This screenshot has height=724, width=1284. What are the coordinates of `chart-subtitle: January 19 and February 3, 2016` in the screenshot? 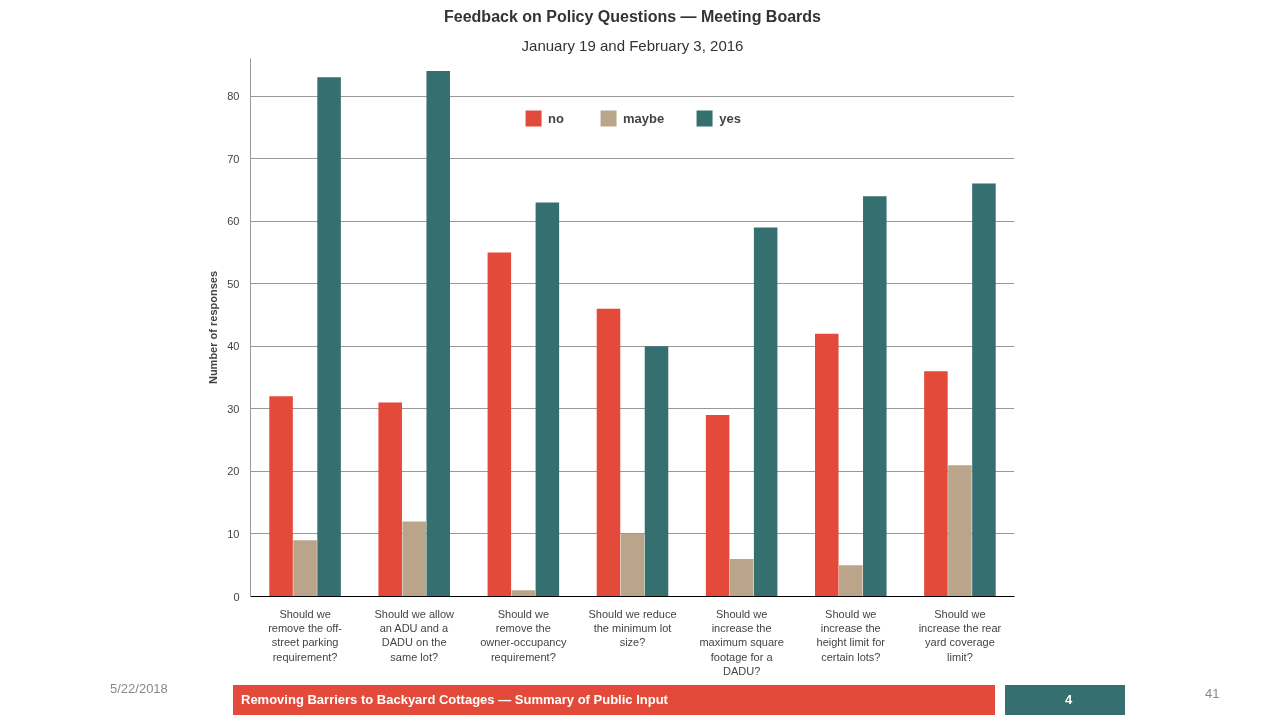 It's located at (632, 45).